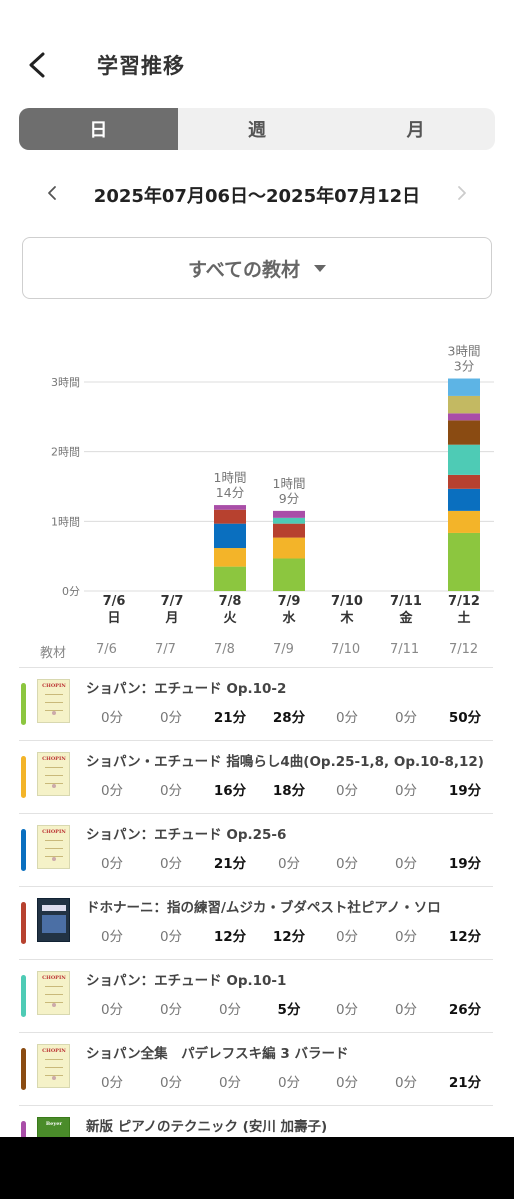  Describe the element at coordinates (465, 1083) in the screenshot. I see `minutes-cell: 21分` at that location.